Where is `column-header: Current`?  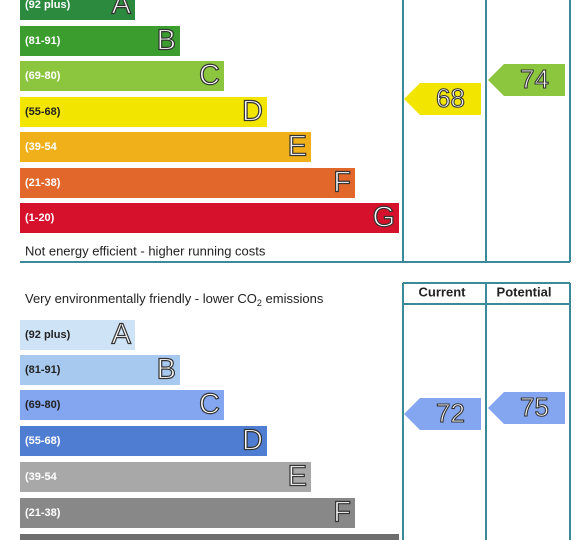
column-header: Current is located at coordinates (443, 291).